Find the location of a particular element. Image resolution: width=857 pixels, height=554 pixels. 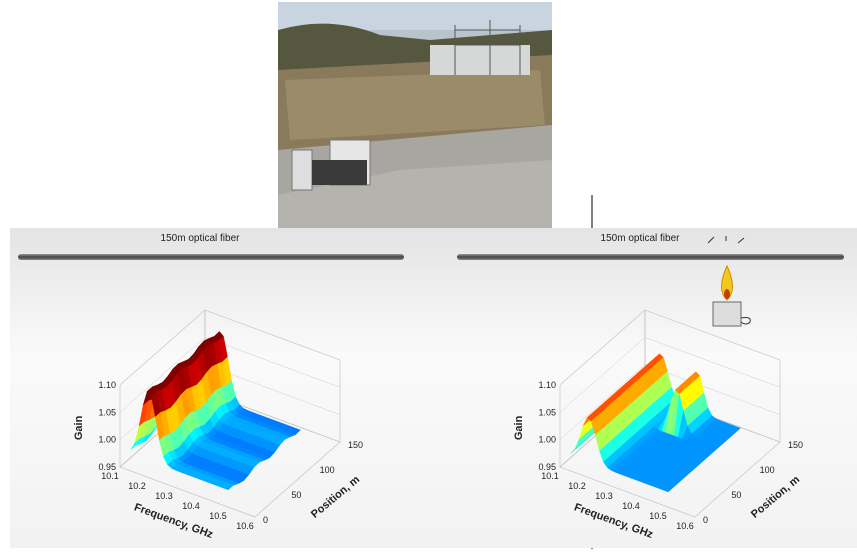

site-photo is located at coordinates (415, 115).